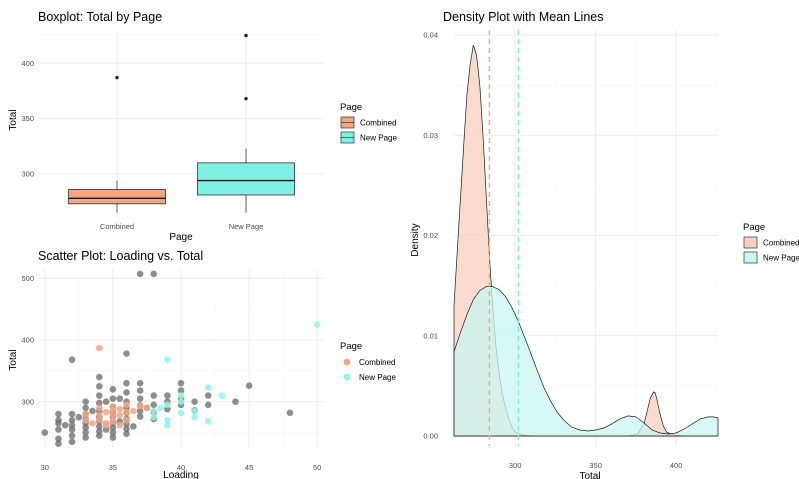  What do you see at coordinates (430, 436) in the screenshot?
I see `density-ytick-label: 0.00` at bounding box center [430, 436].